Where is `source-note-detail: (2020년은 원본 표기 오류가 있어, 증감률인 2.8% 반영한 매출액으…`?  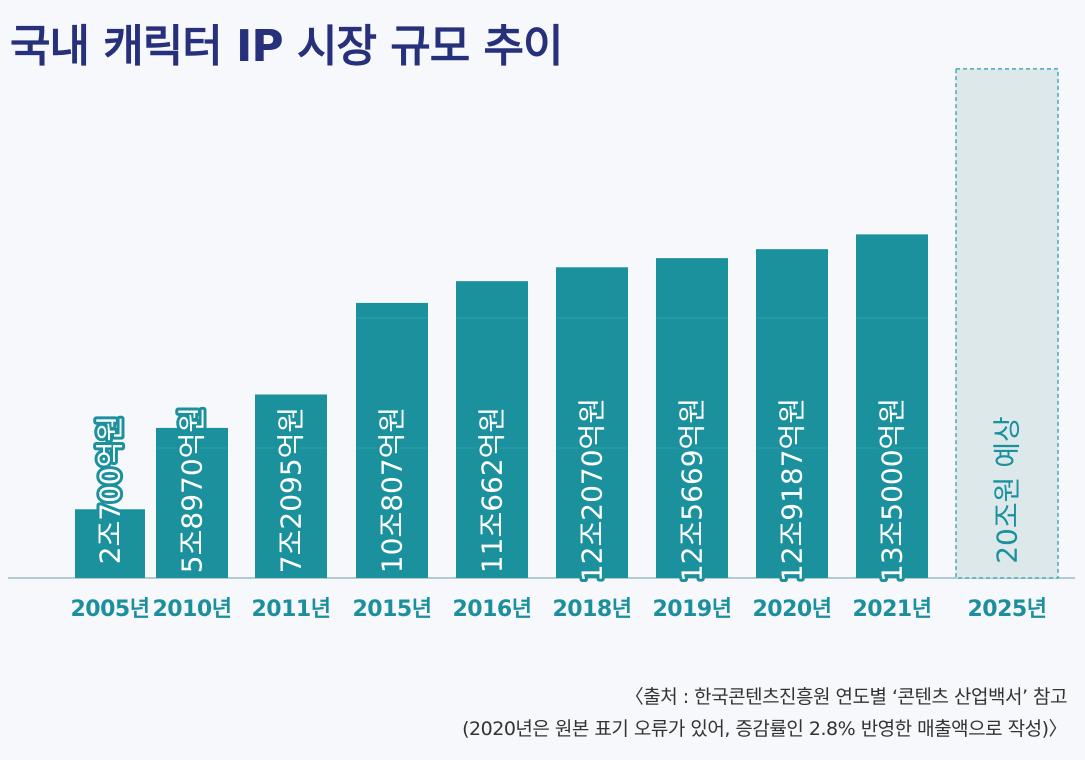
source-note-detail: (2020년은 원본 표기 오류가 있어, 증감률인 2.8% 반영한 매출액으… is located at coordinates (764, 729).